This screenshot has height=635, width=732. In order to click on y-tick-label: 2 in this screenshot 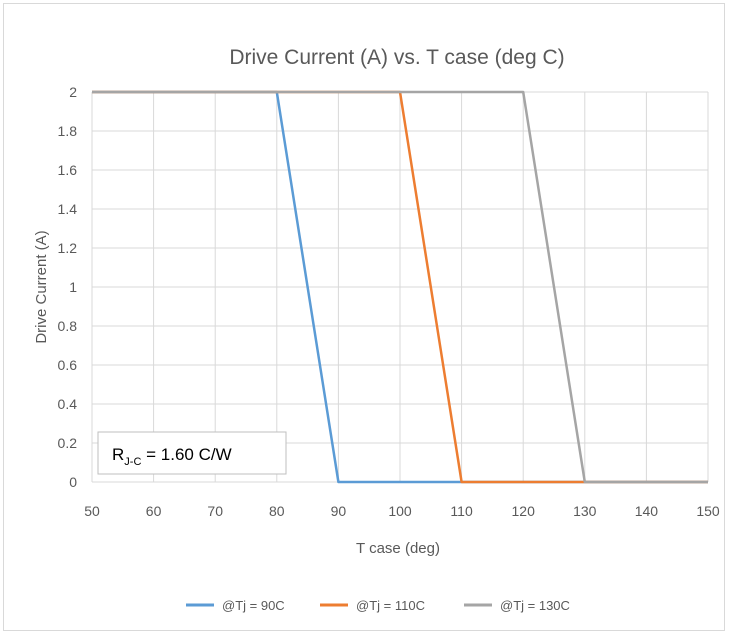, I will do `click(73, 92)`.